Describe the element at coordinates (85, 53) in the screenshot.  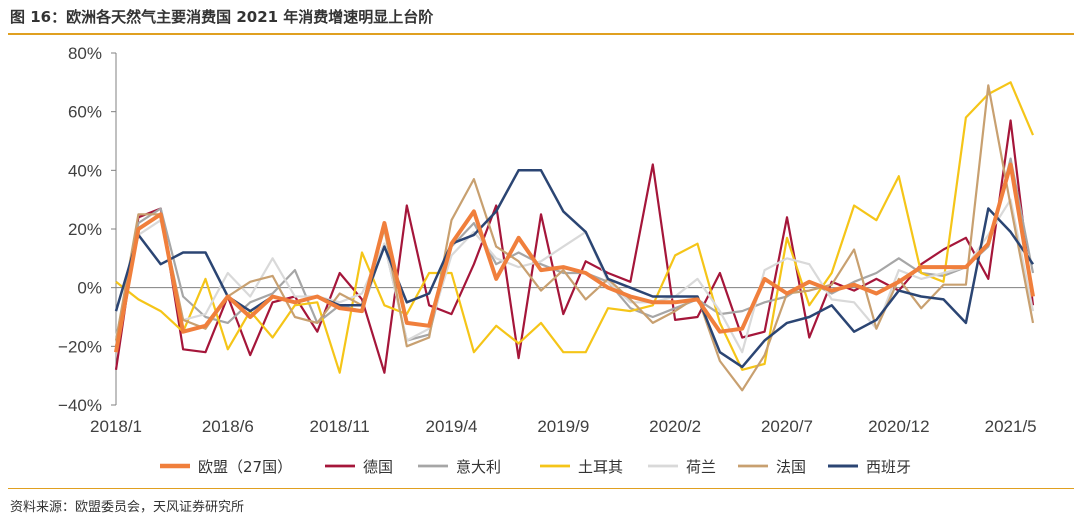
I see `y-tick-label: 80%` at that location.